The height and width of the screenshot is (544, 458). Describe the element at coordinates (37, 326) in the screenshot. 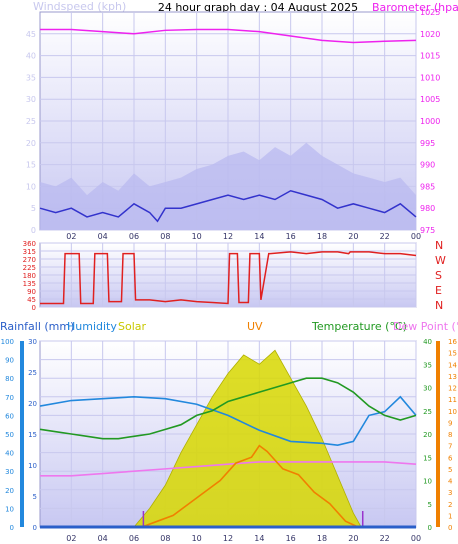

I see `legend-rainfall: Rainfall (mm)` at that location.